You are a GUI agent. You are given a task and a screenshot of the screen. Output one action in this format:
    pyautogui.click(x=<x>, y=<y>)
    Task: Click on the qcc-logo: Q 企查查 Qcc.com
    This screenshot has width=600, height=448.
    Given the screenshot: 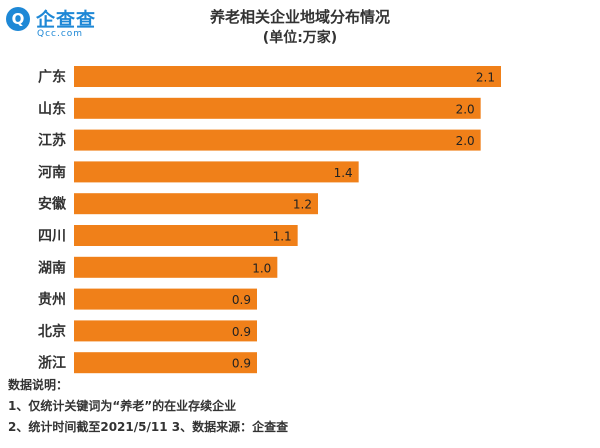 What is the action you would take?
    pyautogui.click(x=66, y=22)
    